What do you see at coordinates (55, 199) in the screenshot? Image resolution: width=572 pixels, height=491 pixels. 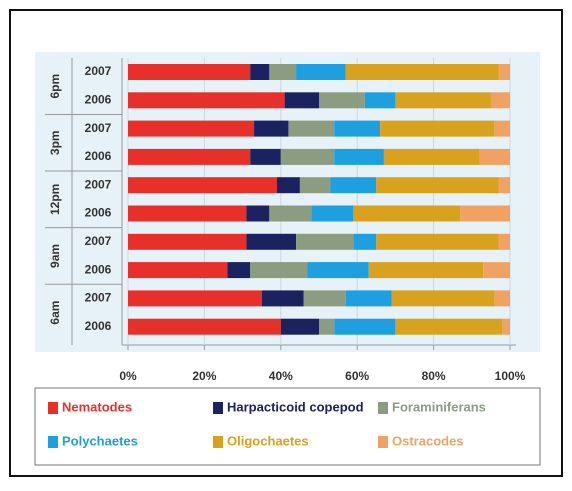 I see `group-label: 12pm` at bounding box center [55, 199].